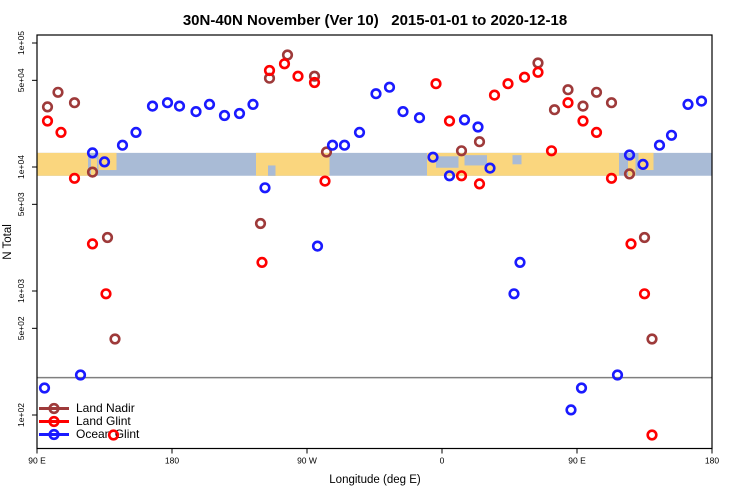 The width and height of the screenshot is (750, 500). Describe the element at coordinates (103, 421) in the screenshot. I see `legend-label-land-glint: Land Glint` at that location.